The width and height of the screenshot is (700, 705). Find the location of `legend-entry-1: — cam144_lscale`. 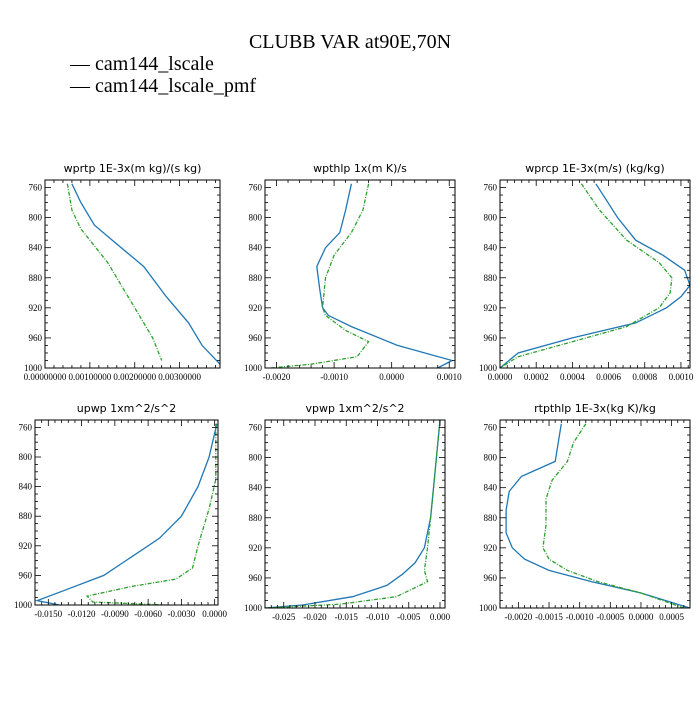

legend-entry-1: — cam144_lscale is located at coordinates (141, 64).